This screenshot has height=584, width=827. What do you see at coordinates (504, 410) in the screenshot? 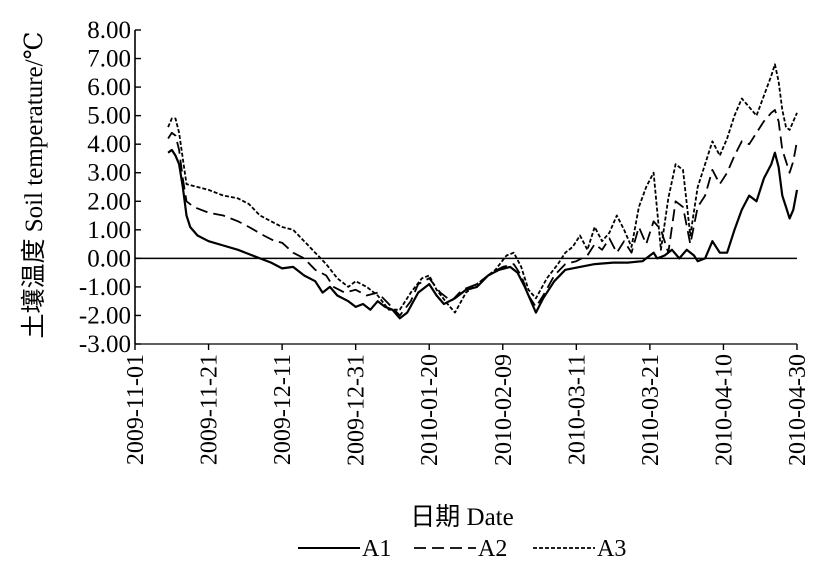
I see `x-tick-label: 2010-02-09` at bounding box center [504, 410].